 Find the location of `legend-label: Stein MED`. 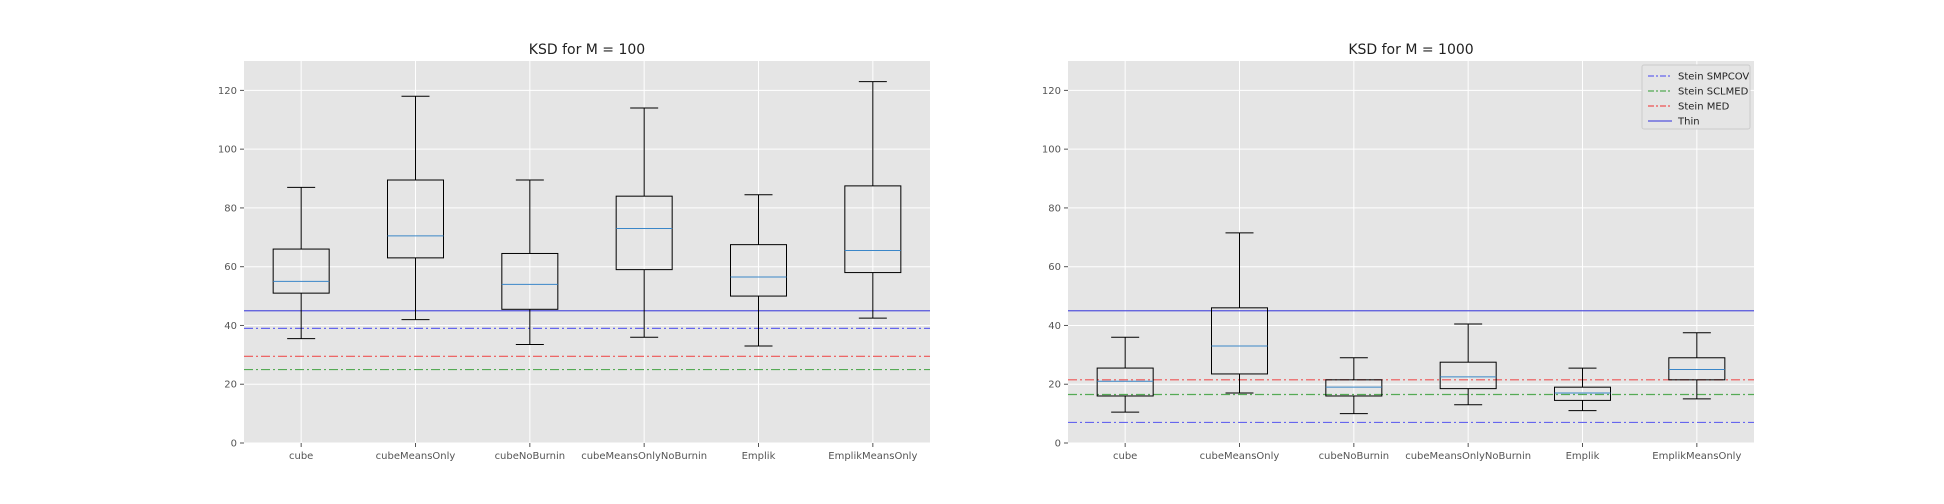

legend-label: Stein MED is located at coordinates (1704, 107).